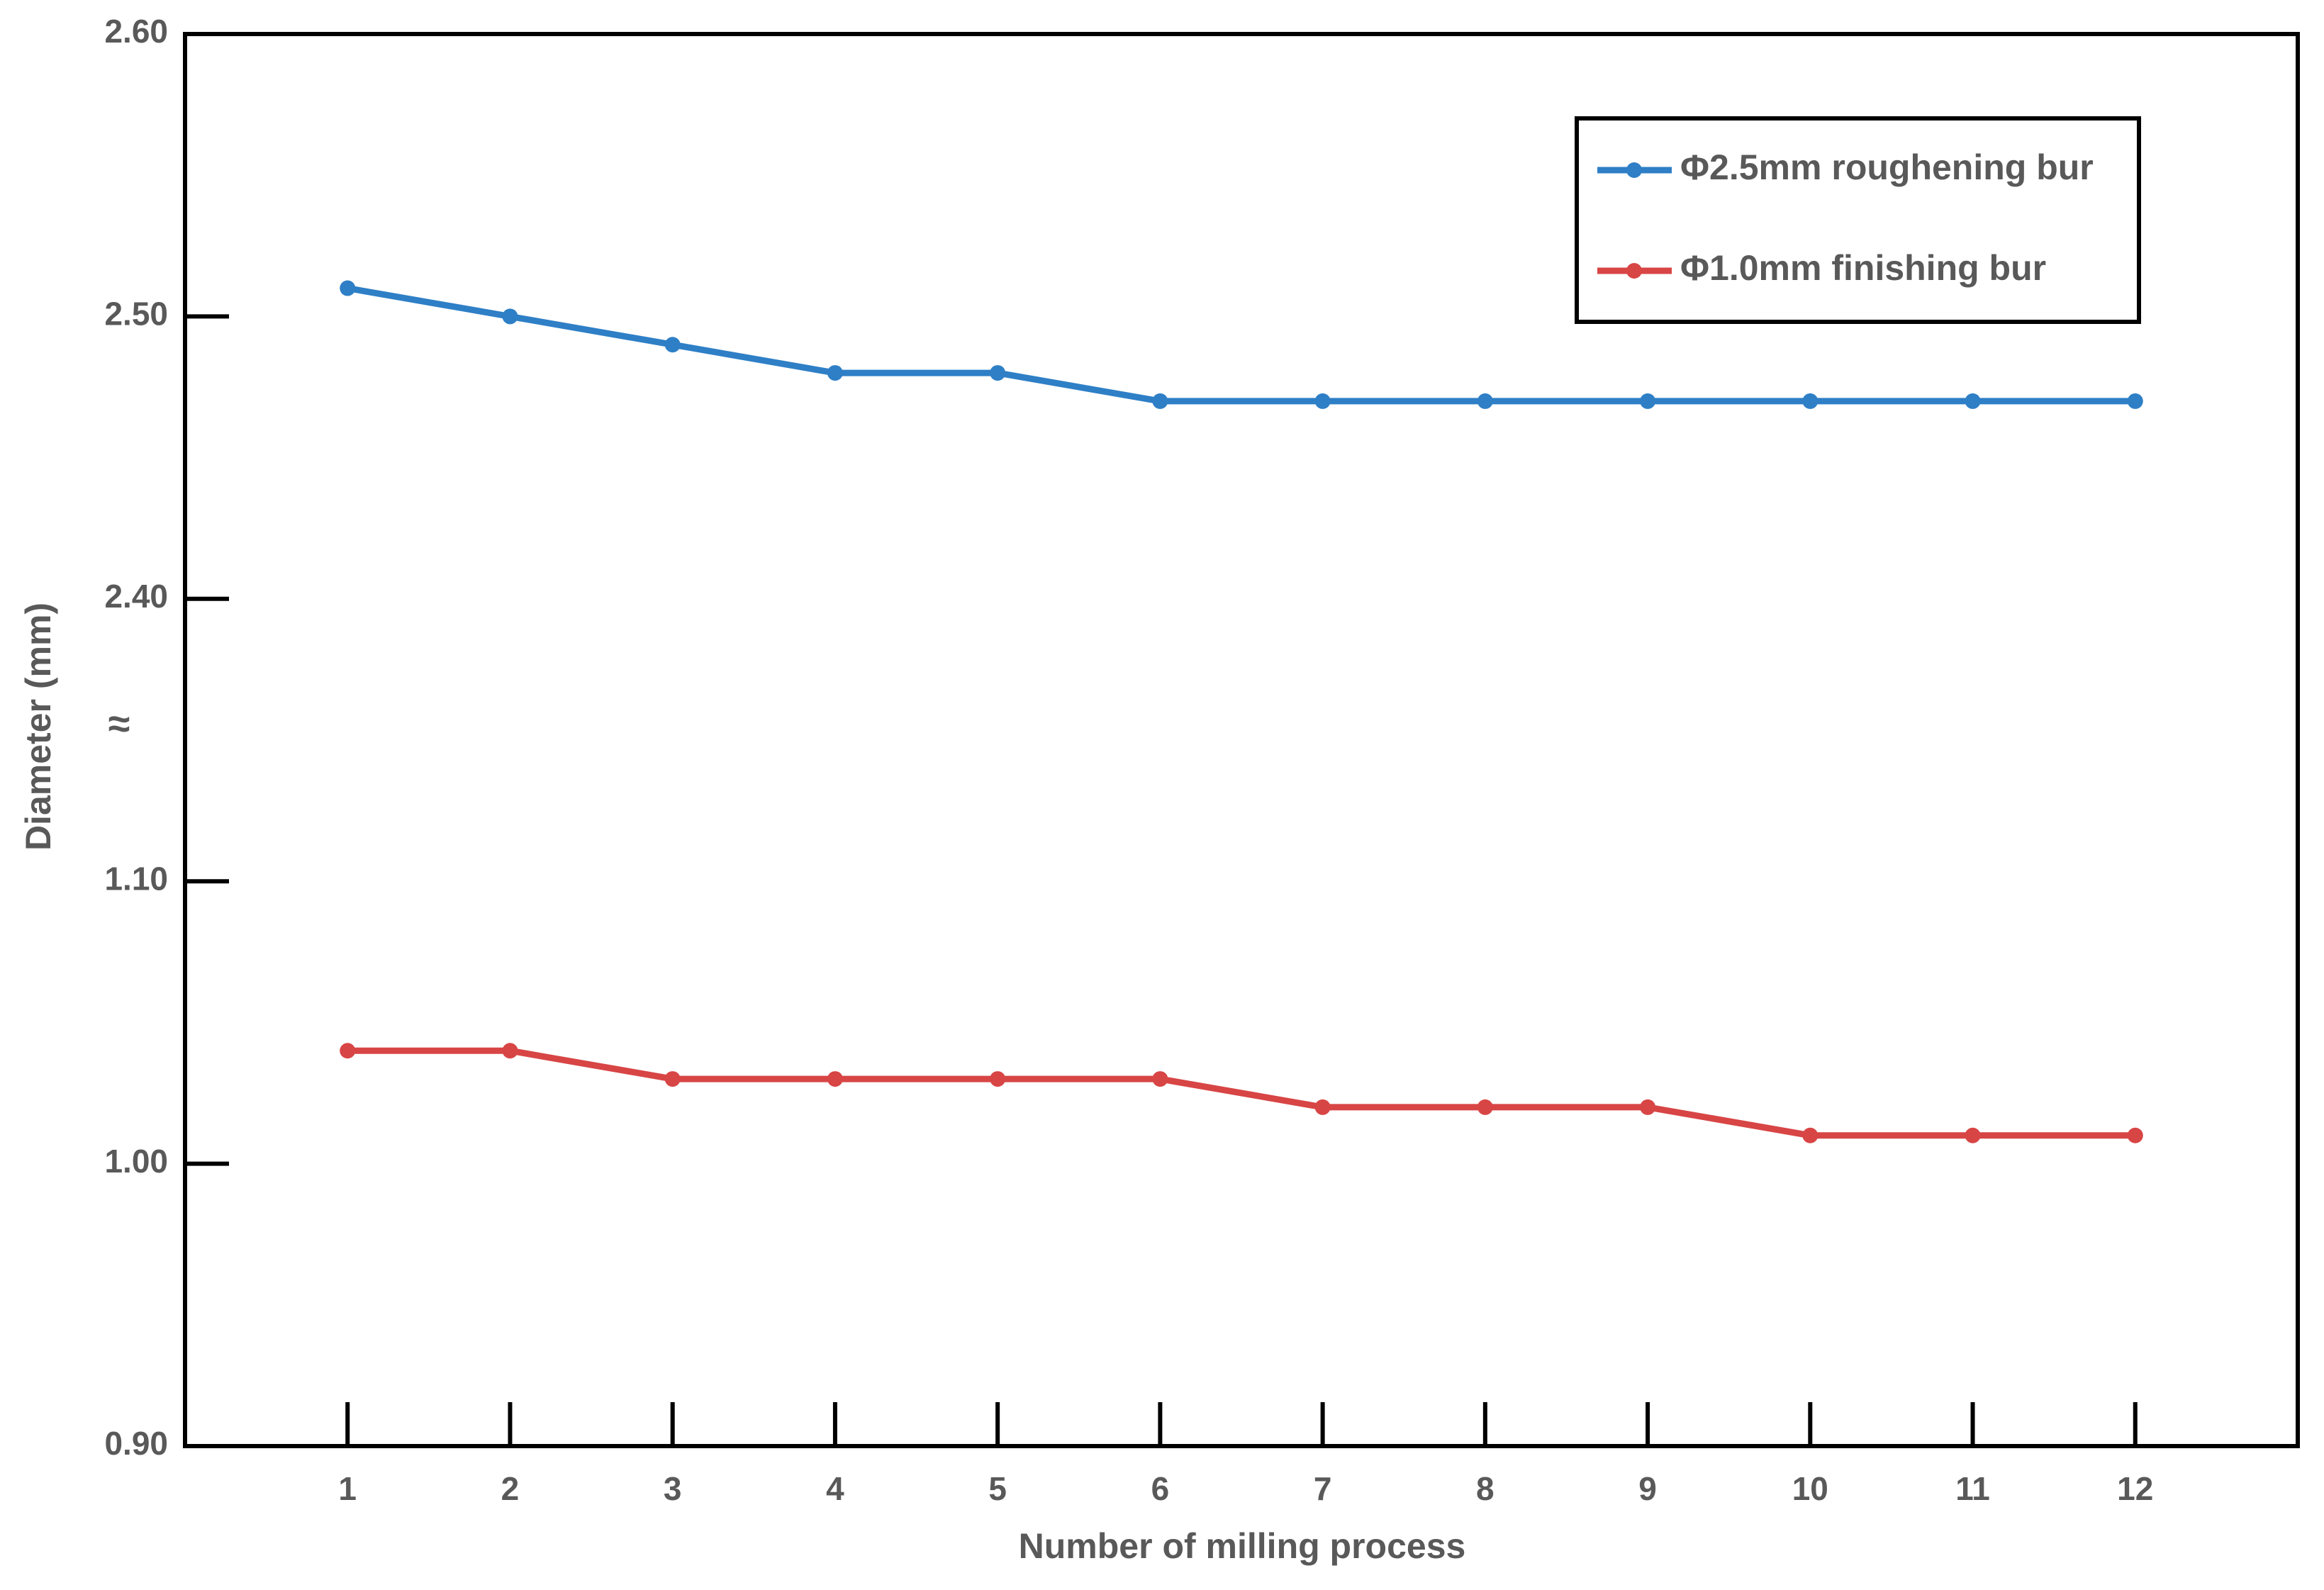  Describe the element at coordinates (1863, 268) in the screenshot. I see `legend-label: Φ1.0mm finishing bur` at that location.